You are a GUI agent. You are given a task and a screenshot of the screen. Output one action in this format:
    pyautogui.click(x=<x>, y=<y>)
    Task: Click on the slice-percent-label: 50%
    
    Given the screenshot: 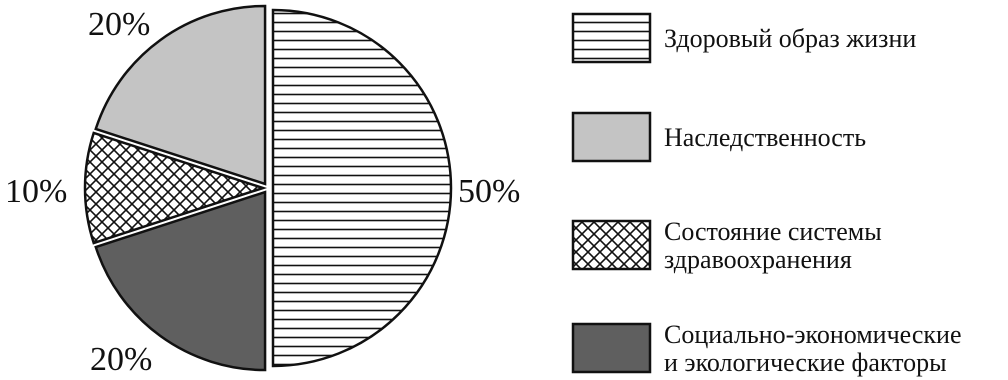 What is the action you would take?
    pyautogui.click(x=489, y=191)
    